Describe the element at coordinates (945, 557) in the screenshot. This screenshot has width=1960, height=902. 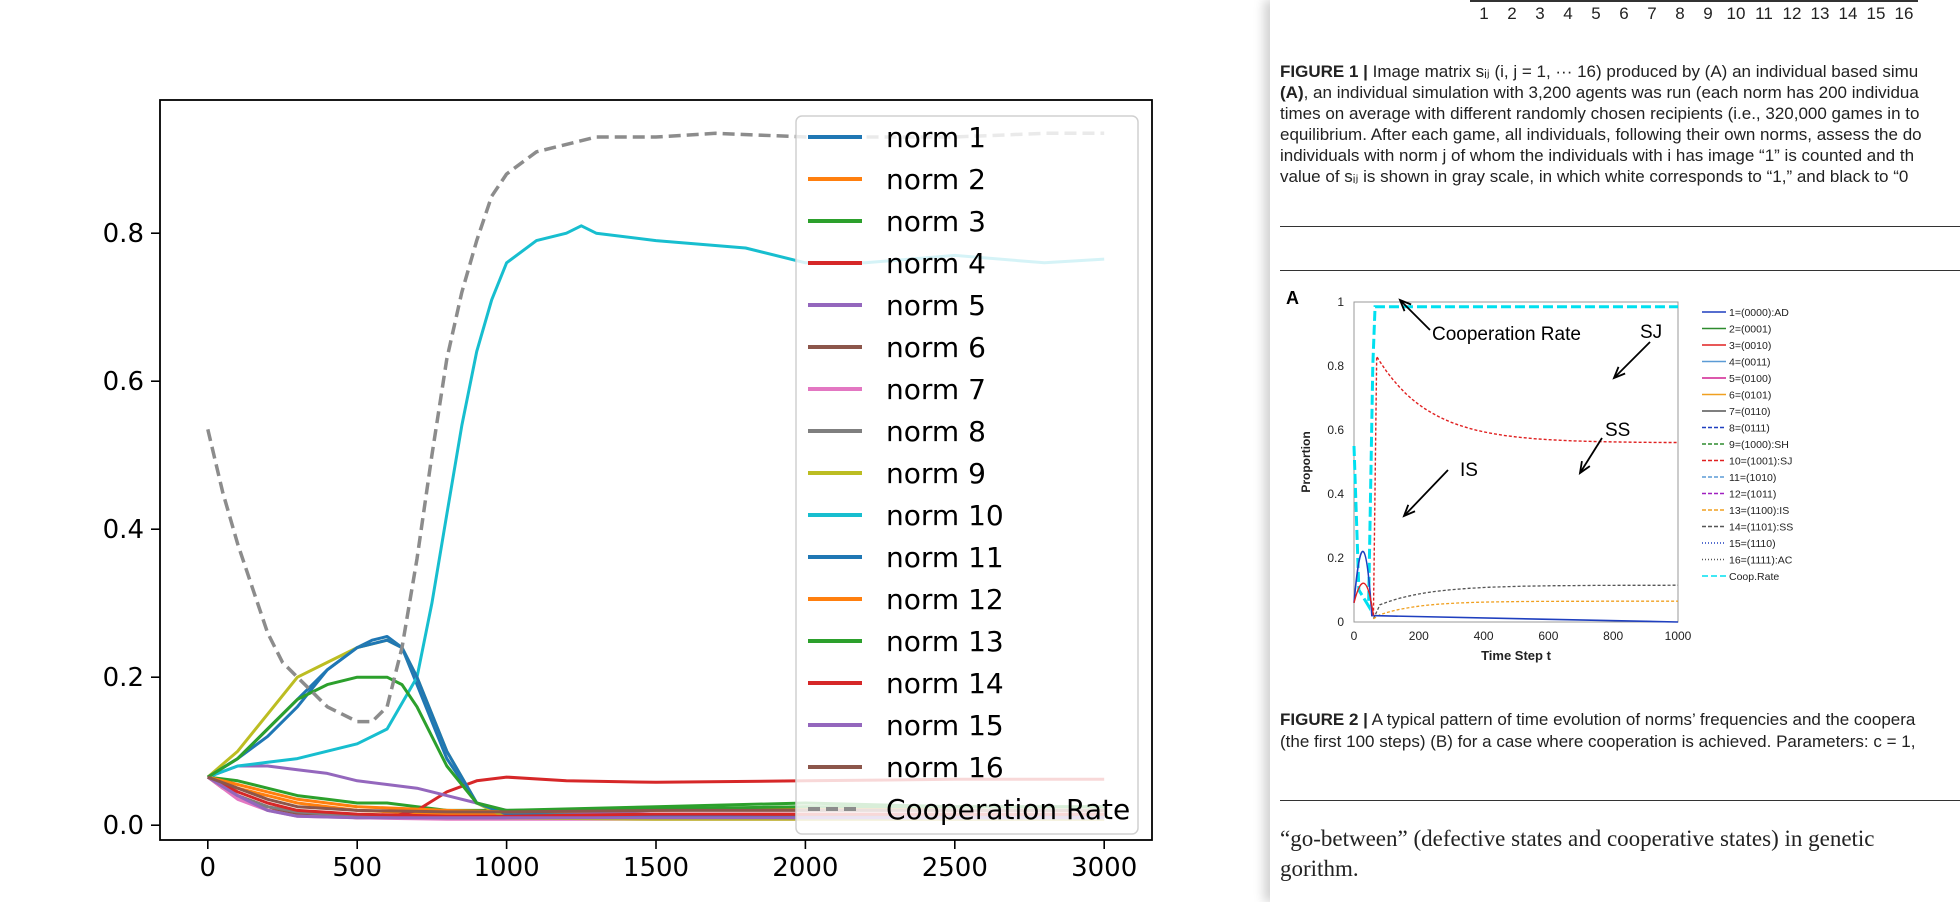
I see `legend-label: norm 11` at that location.